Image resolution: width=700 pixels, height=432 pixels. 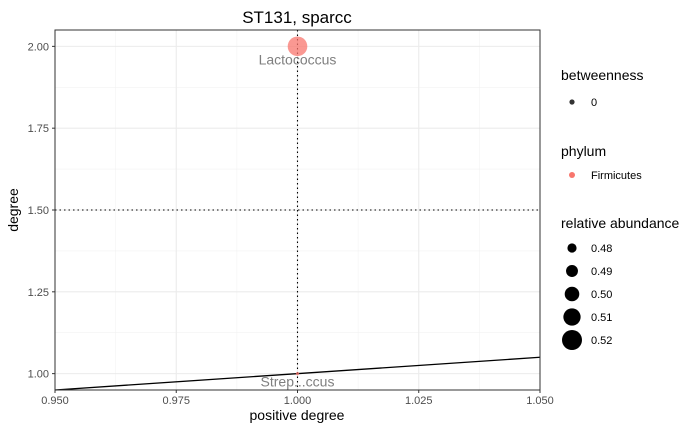 I want to click on legend-label-betweenness: 0, so click(x=594, y=103).